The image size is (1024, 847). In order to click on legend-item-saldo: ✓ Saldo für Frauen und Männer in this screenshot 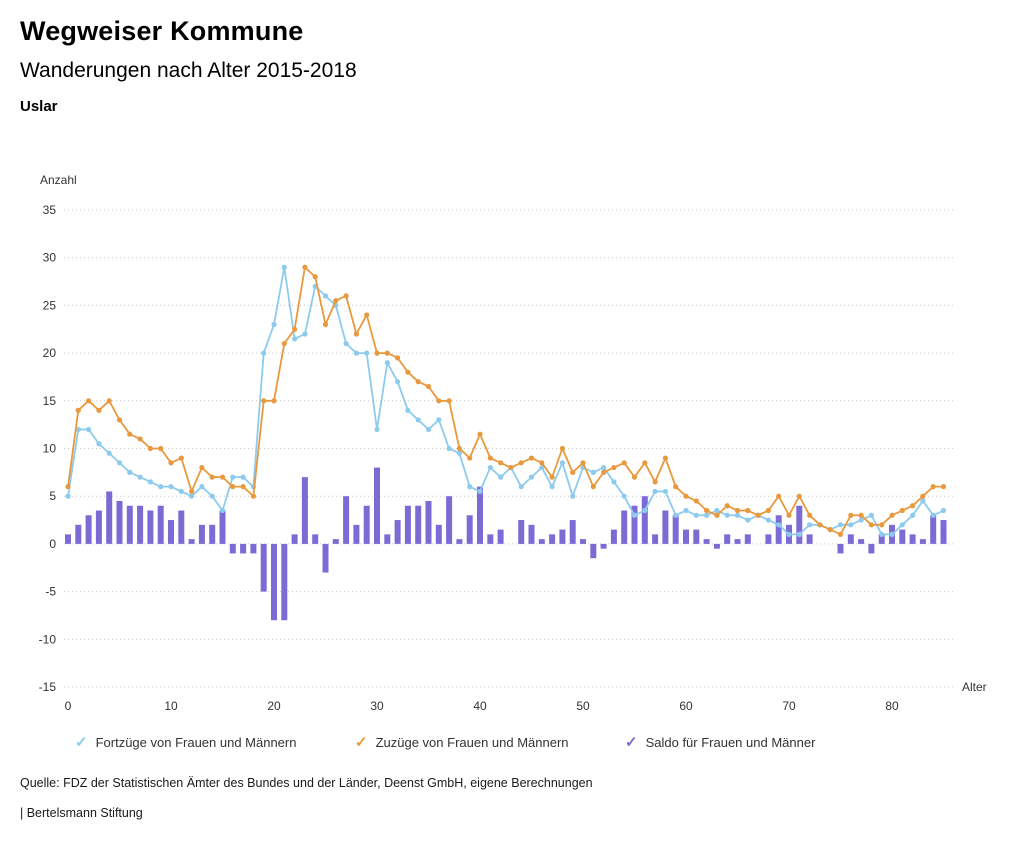, I will do `click(720, 742)`.